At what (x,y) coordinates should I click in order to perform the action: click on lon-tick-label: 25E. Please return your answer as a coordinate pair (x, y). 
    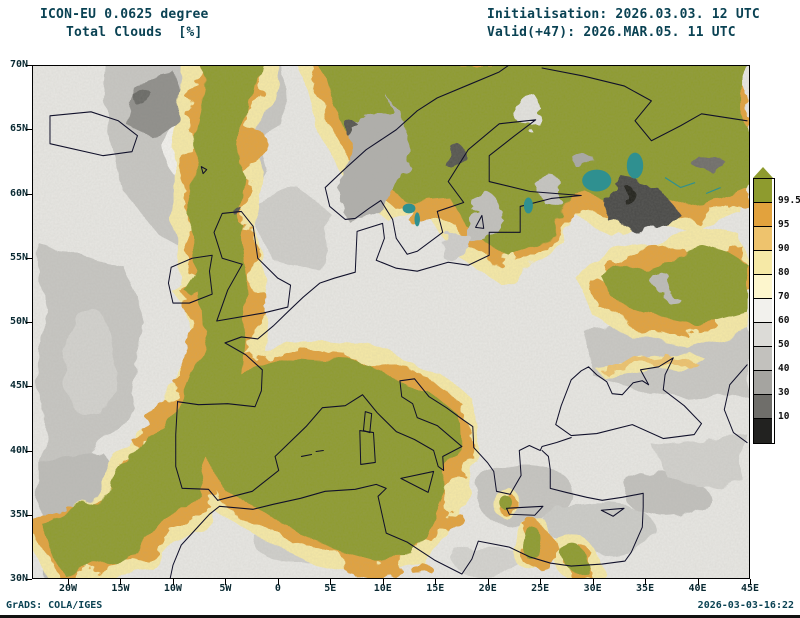
    Looking at the image, I should click on (540, 588).